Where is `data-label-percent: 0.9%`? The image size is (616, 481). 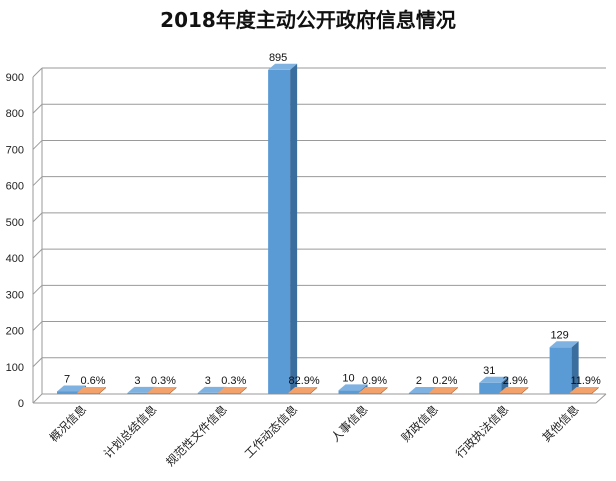 data-label-percent: 0.9% is located at coordinates (374, 381).